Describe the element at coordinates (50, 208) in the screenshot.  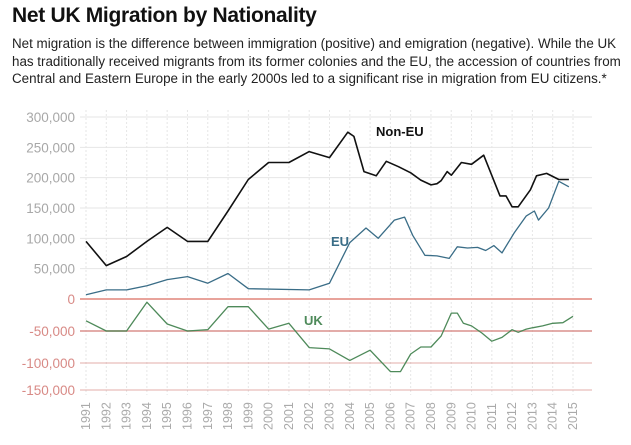
I see `y-tick-label: 150,000` at that location.